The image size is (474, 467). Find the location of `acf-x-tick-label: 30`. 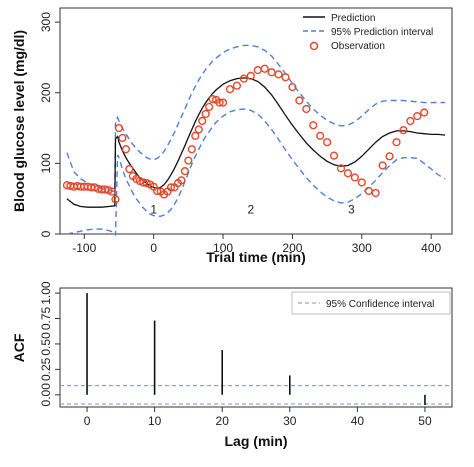

acf-x-tick-label: 30 is located at coordinates (290, 421).